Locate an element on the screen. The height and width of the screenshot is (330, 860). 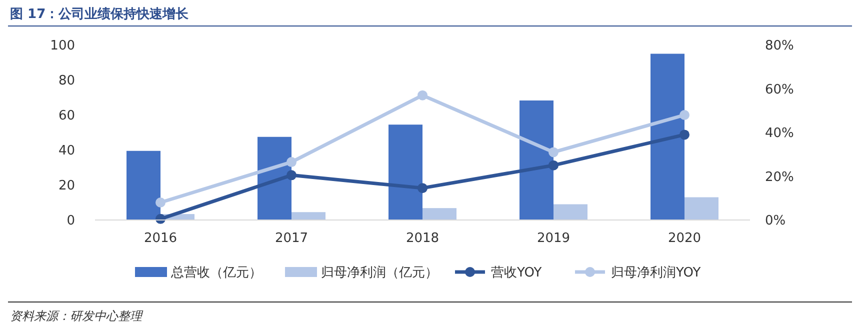
x-tick-label: 2017 is located at coordinates (291, 238).